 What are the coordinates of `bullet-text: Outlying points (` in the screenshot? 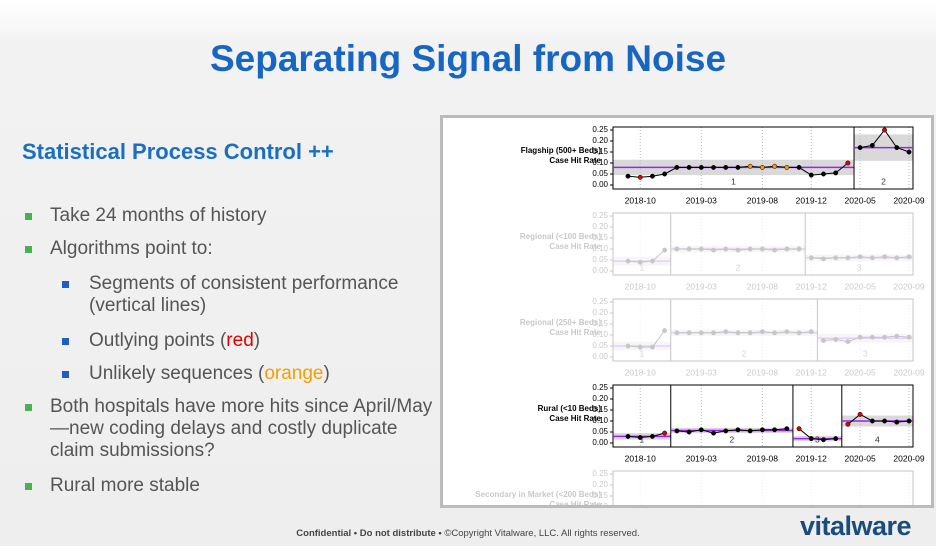 It's located at (158, 340).